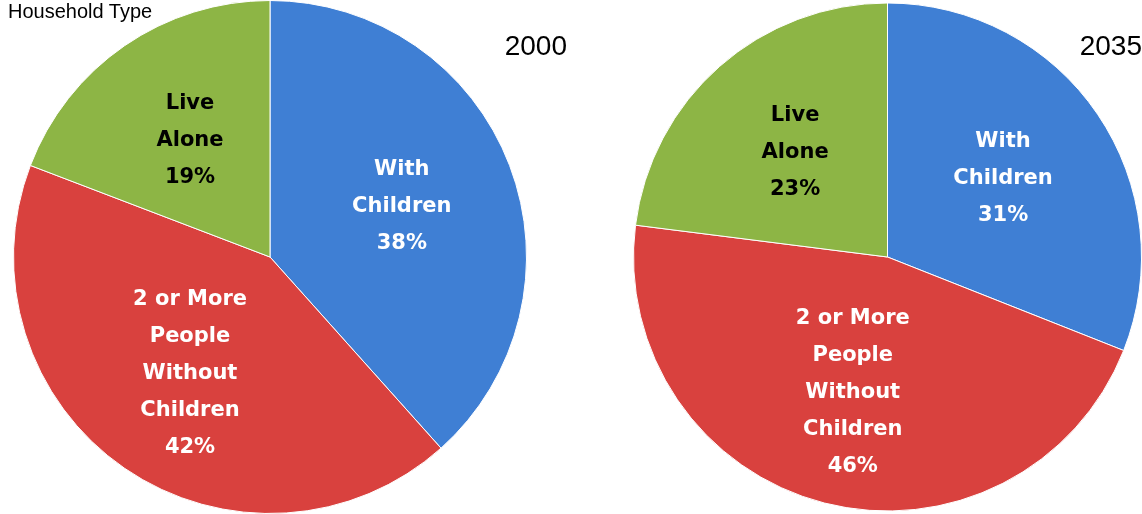  I want to click on text: 2035, so click(1110, 46).